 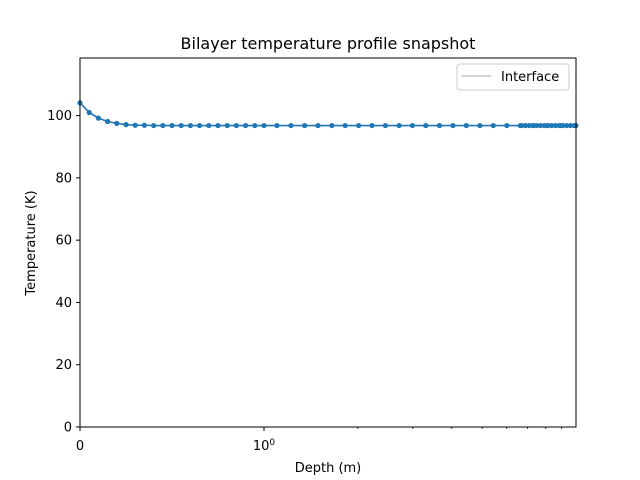 What do you see at coordinates (63, 303) in the screenshot?
I see `y-tick-label: 40` at bounding box center [63, 303].